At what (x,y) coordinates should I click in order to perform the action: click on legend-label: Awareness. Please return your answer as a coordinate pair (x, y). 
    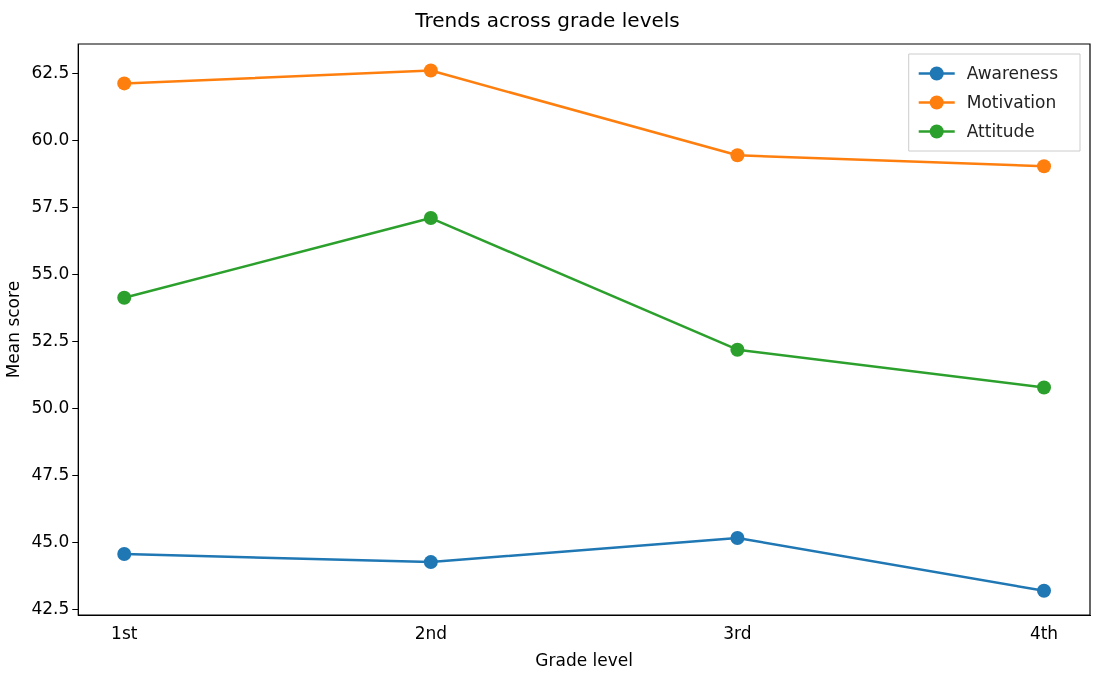
    Looking at the image, I should click on (1012, 72).